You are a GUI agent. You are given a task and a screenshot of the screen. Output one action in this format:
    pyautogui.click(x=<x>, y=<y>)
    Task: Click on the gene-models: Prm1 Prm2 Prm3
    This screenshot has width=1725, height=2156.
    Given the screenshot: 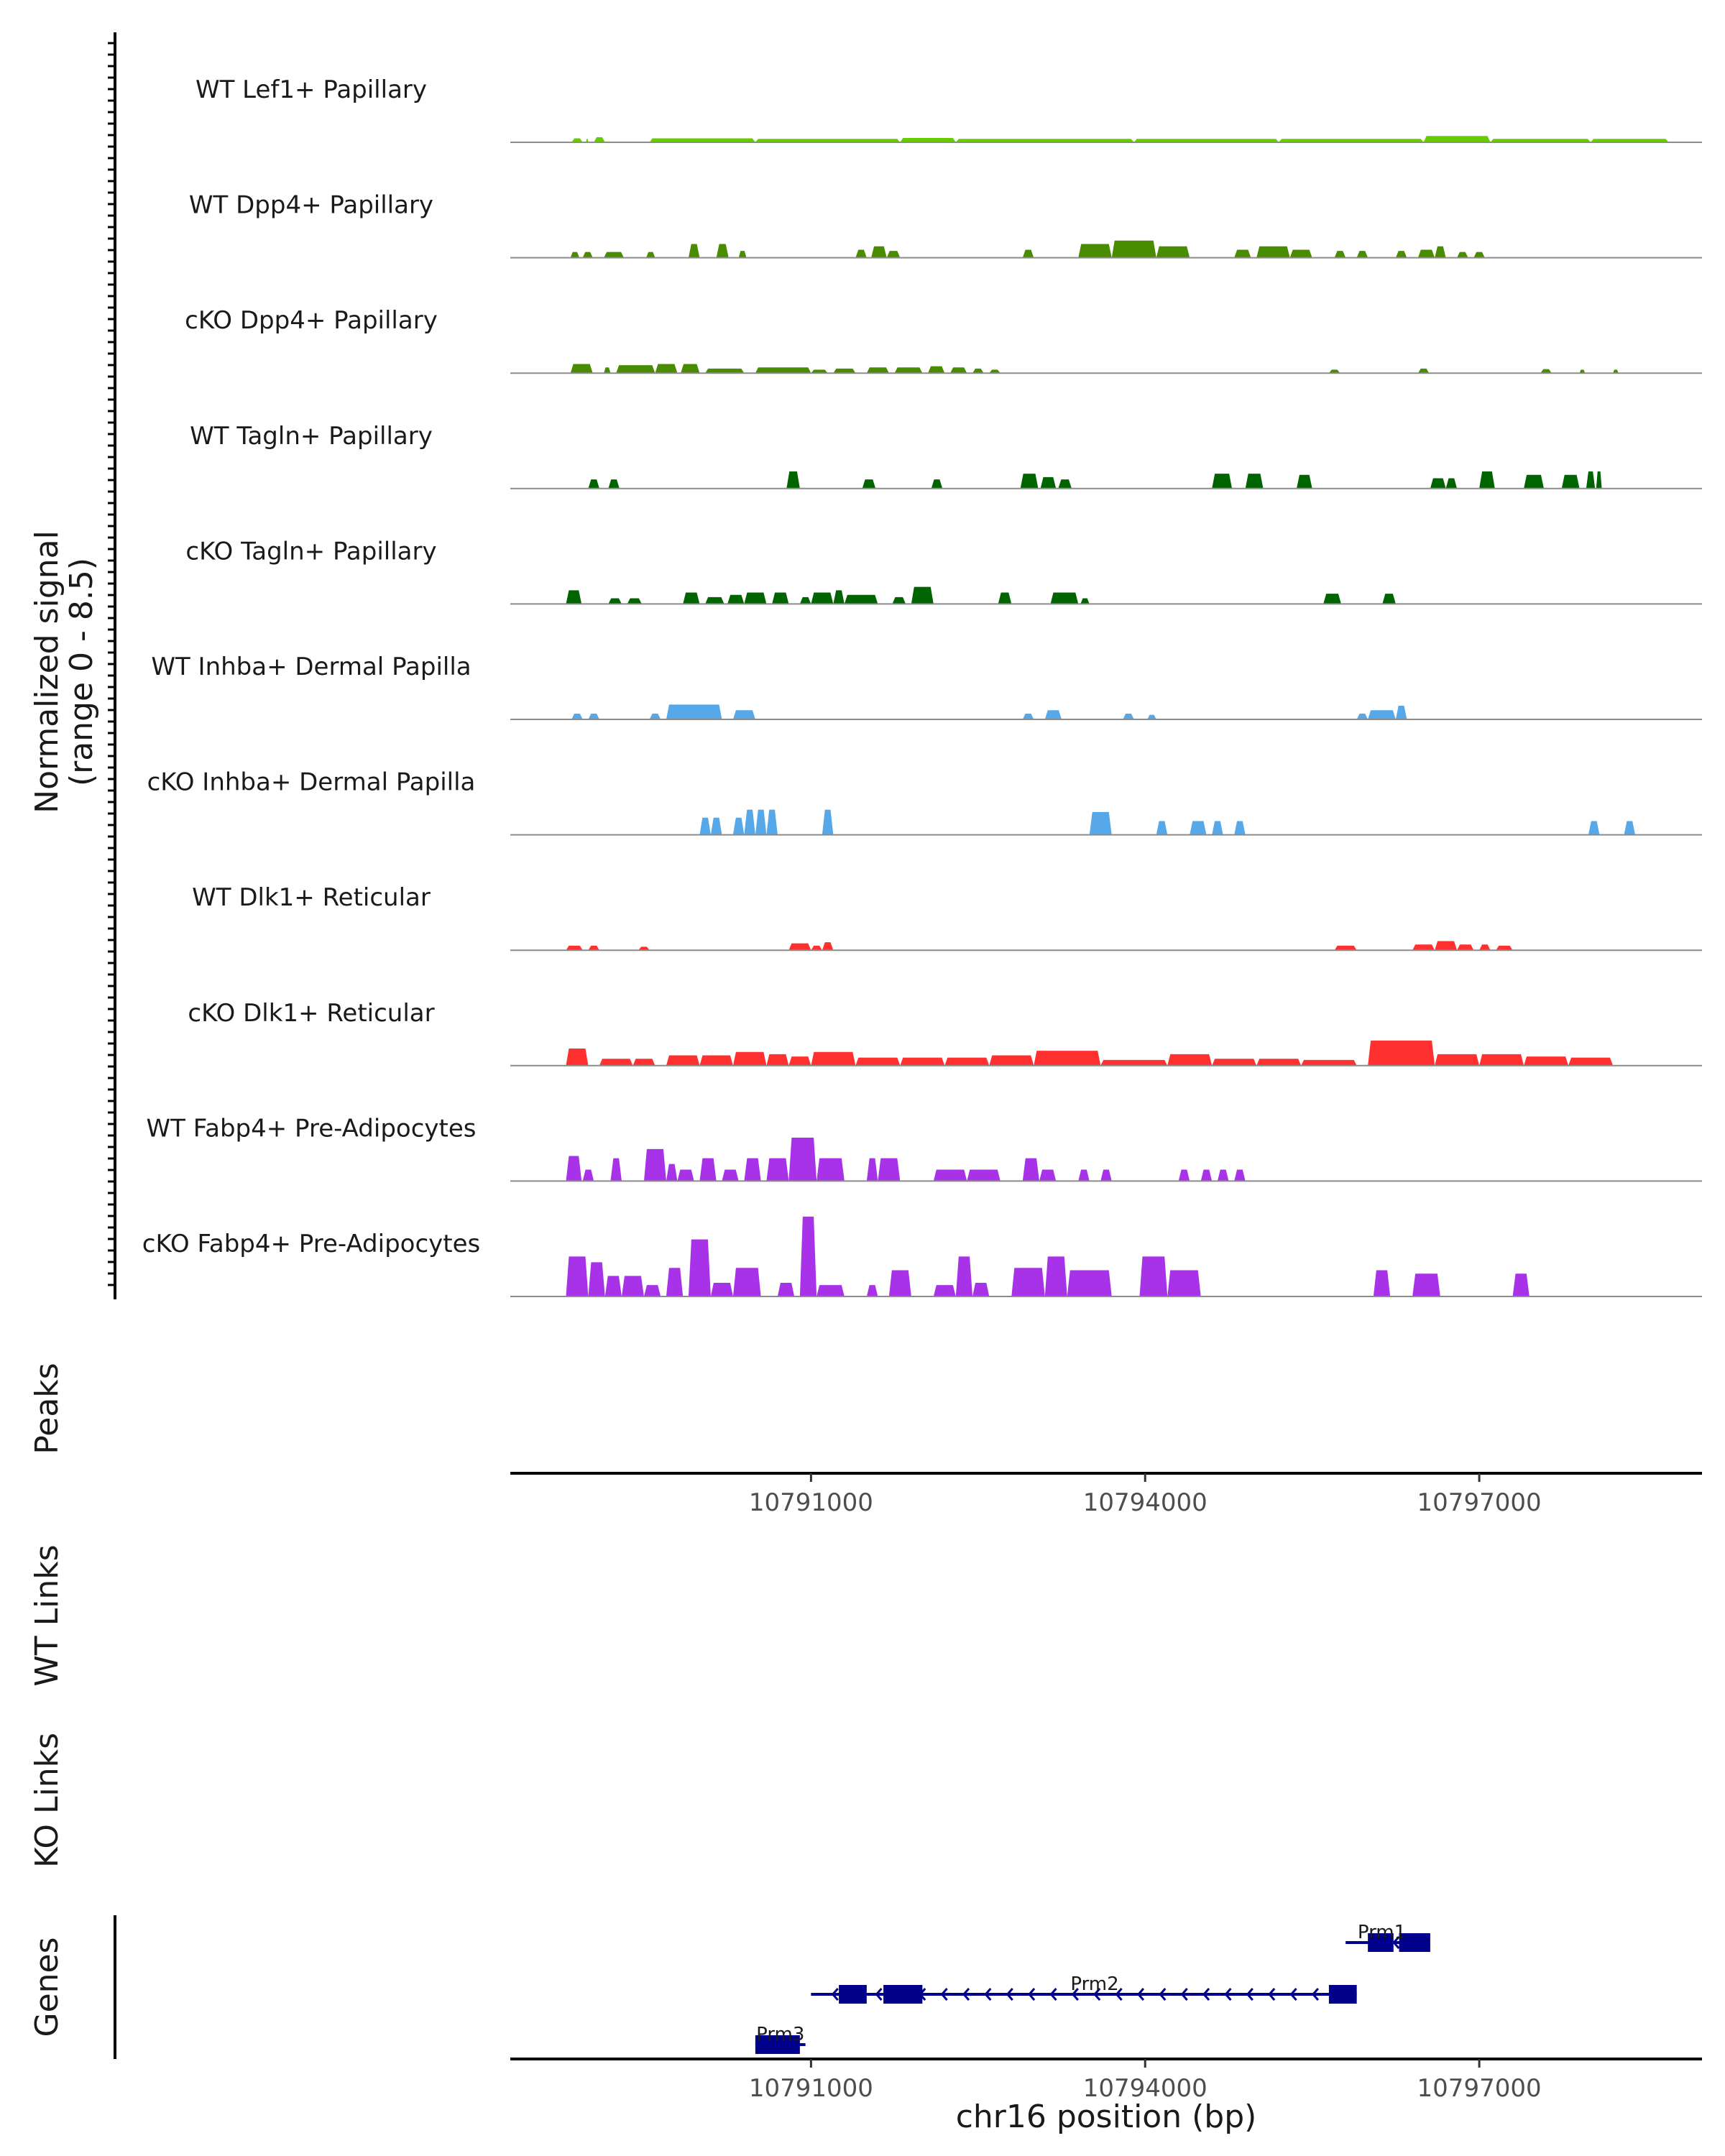 What is the action you would take?
    pyautogui.click(x=1092, y=1988)
    